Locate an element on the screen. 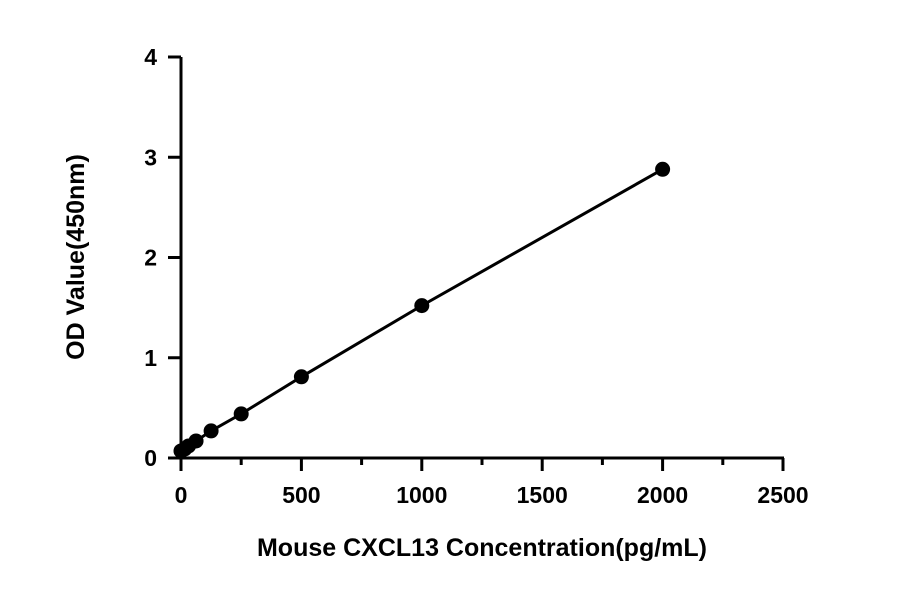 This screenshot has height=594, width=900. x-tick-label: 0 is located at coordinates (181, 495).